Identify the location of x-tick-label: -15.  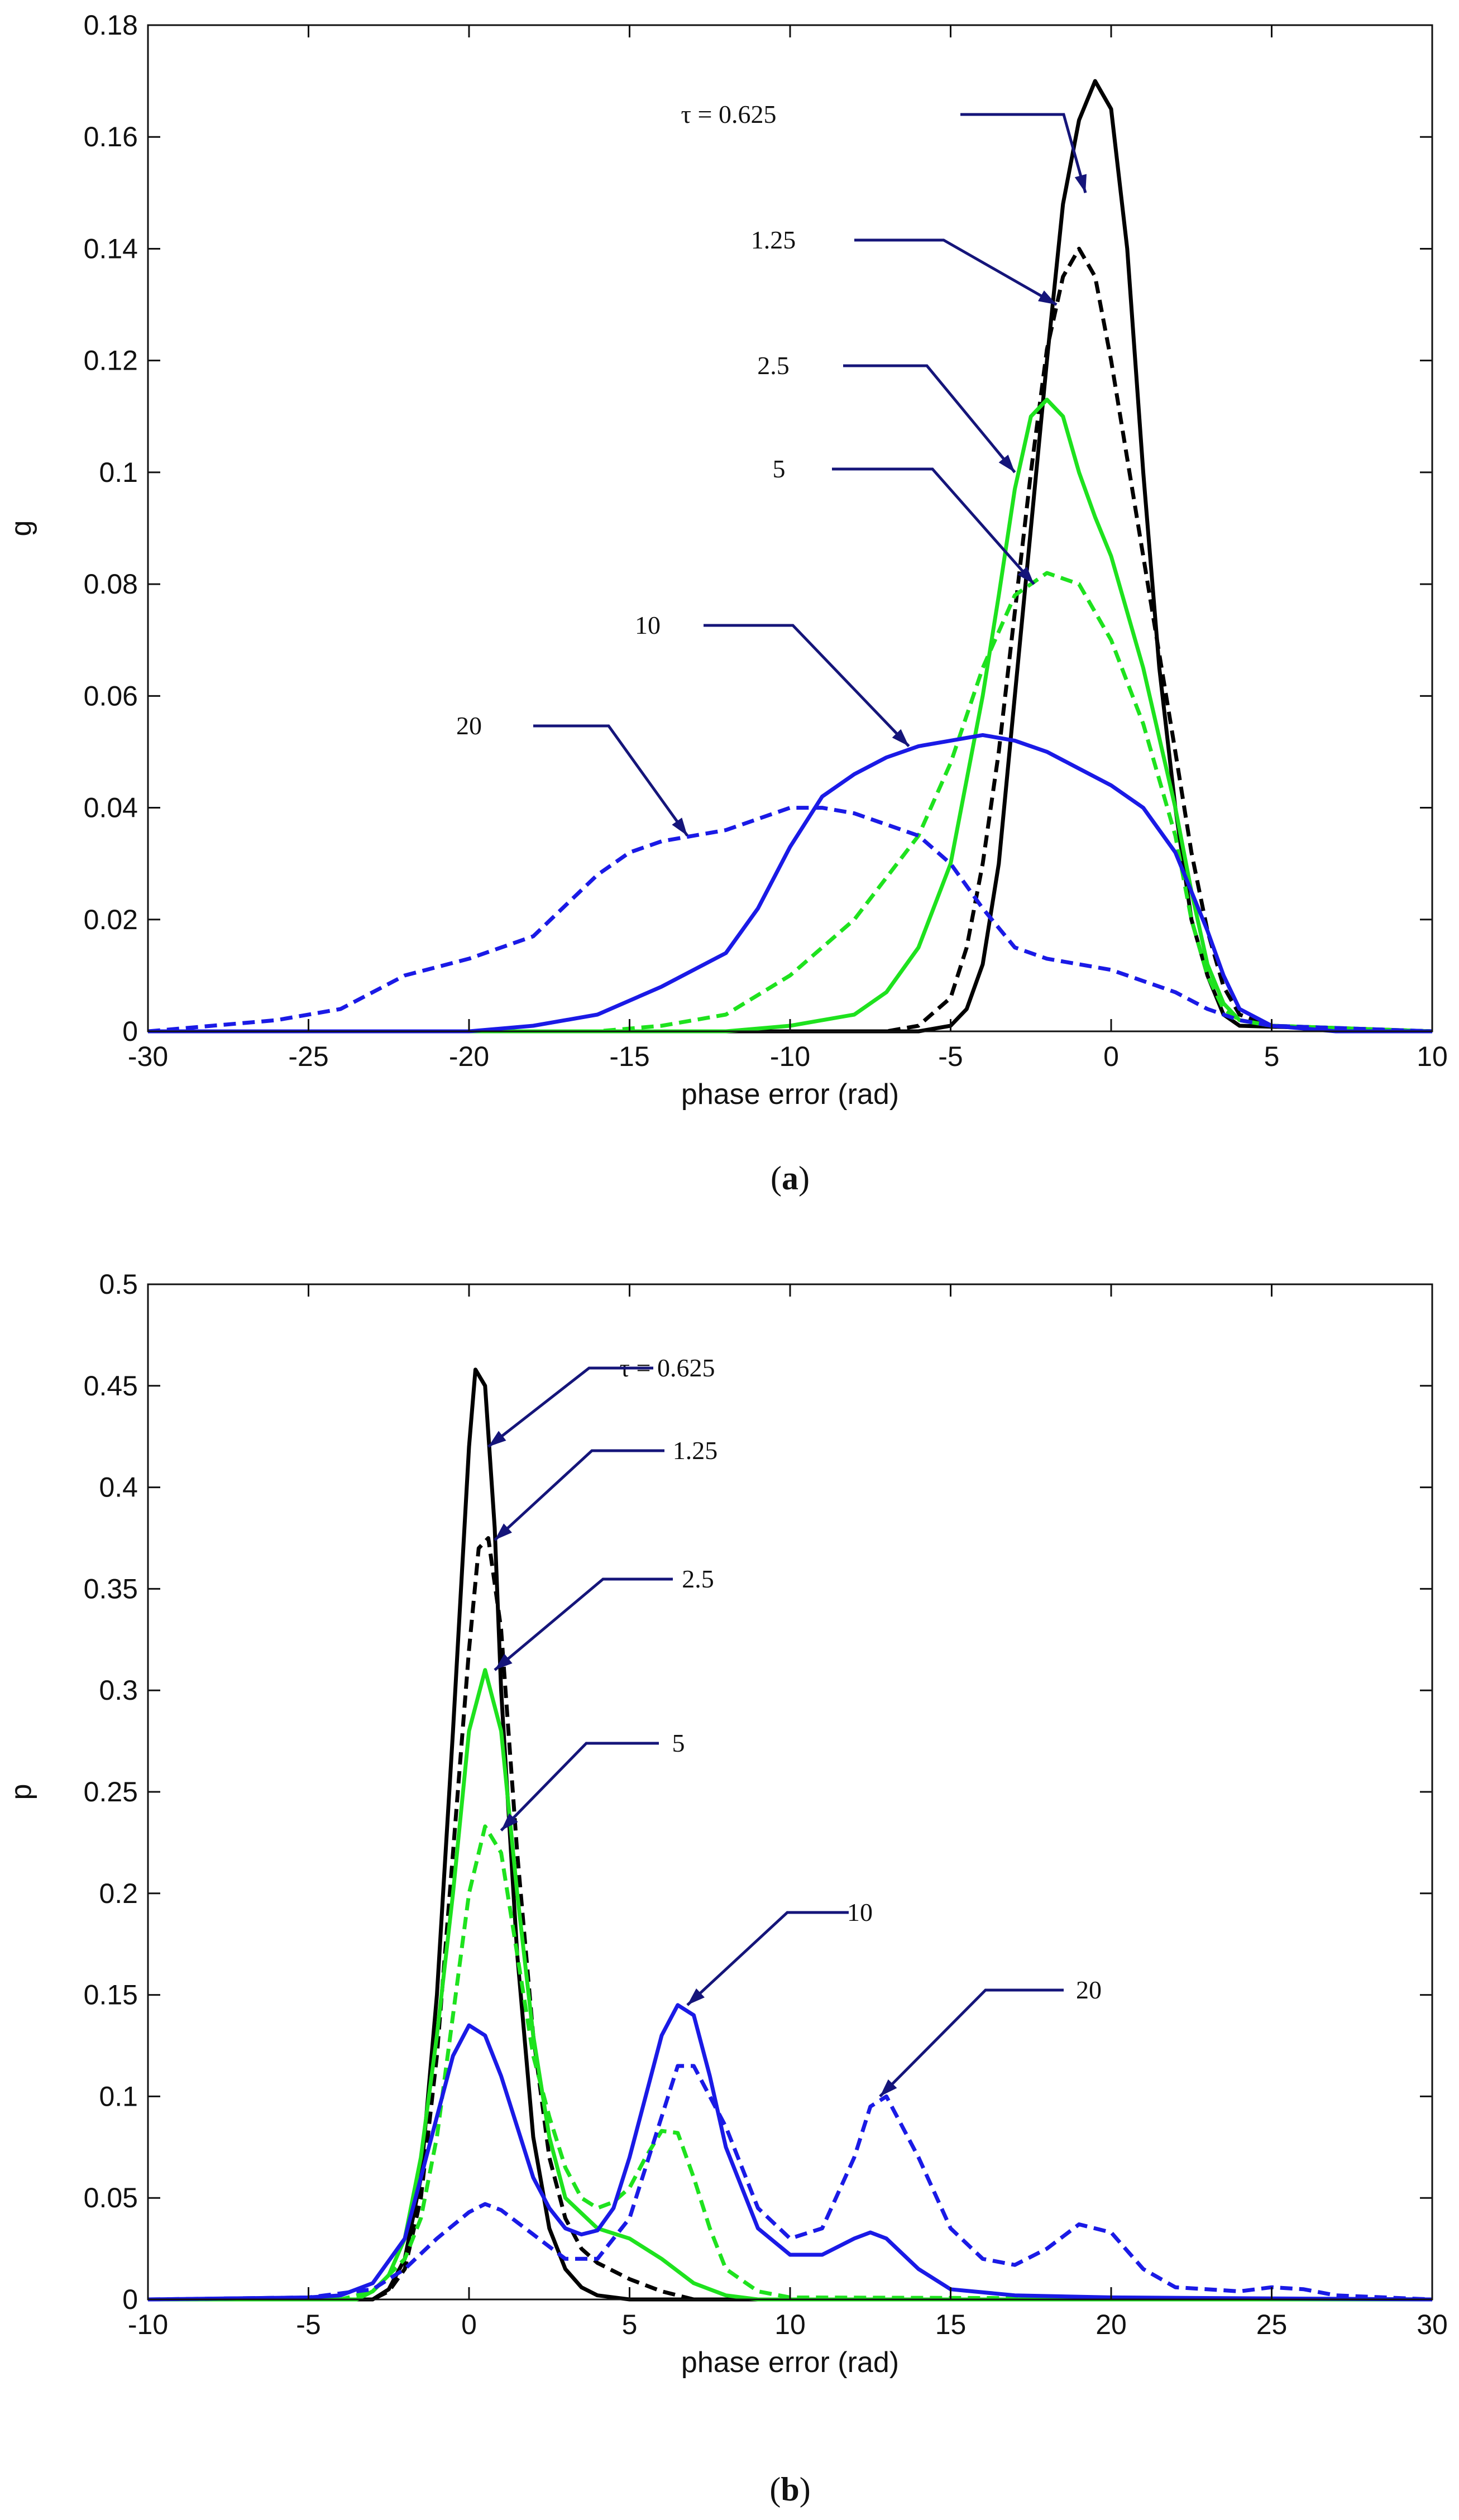
(629, 1056).